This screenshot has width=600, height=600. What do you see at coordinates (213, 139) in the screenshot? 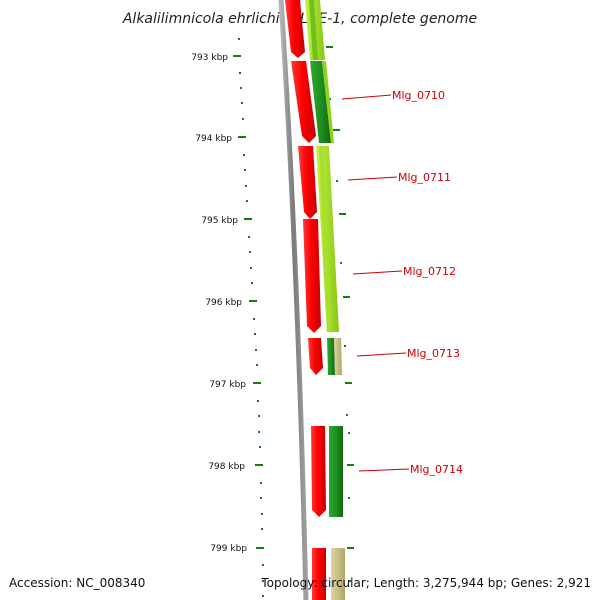
I see `tick-label: 794 kbp` at bounding box center [213, 139].